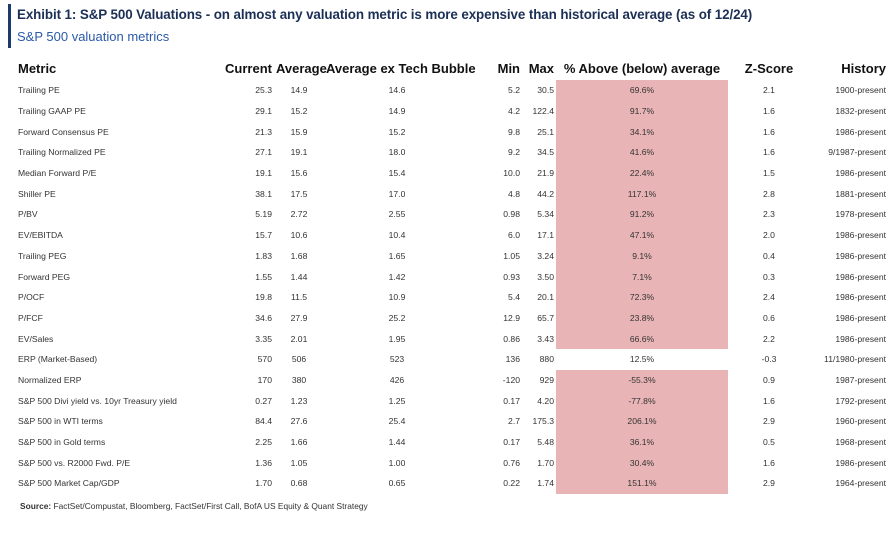 This screenshot has width=894, height=535. I want to click on cell-max: 5.34, so click(545, 214).